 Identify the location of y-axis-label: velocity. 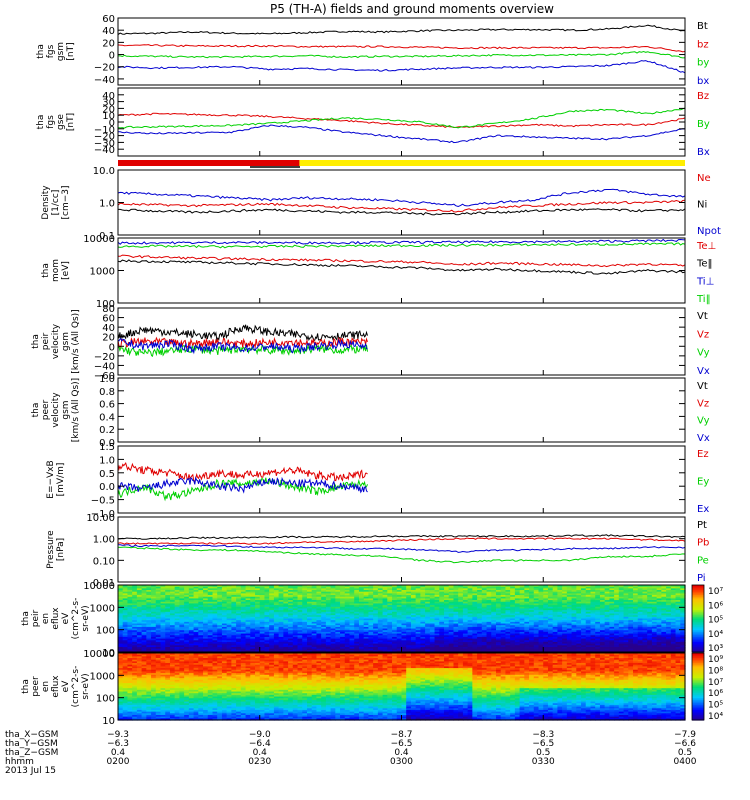
(56, 410).